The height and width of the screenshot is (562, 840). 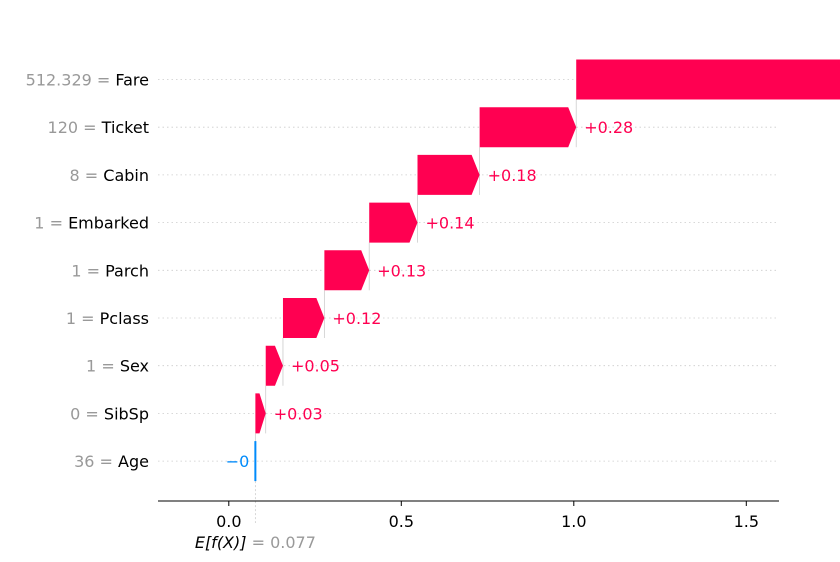 What do you see at coordinates (75, 127) in the screenshot?
I see `feature-value: 120 =` at bounding box center [75, 127].